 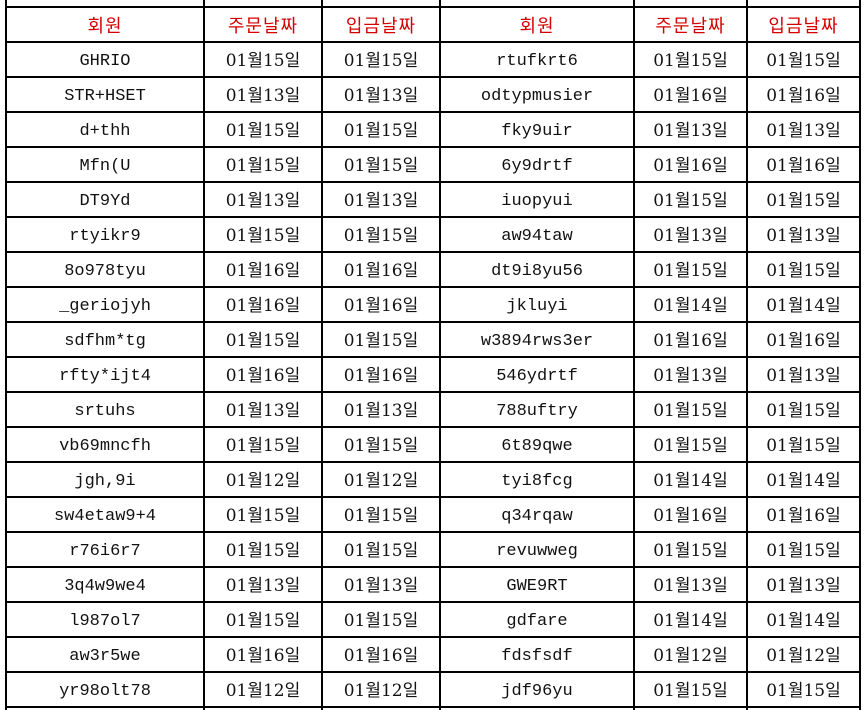 What do you see at coordinates (537, 691) in the screenshot?
I see `cell-member: jdf96yu` at bounding box center [537, 691].